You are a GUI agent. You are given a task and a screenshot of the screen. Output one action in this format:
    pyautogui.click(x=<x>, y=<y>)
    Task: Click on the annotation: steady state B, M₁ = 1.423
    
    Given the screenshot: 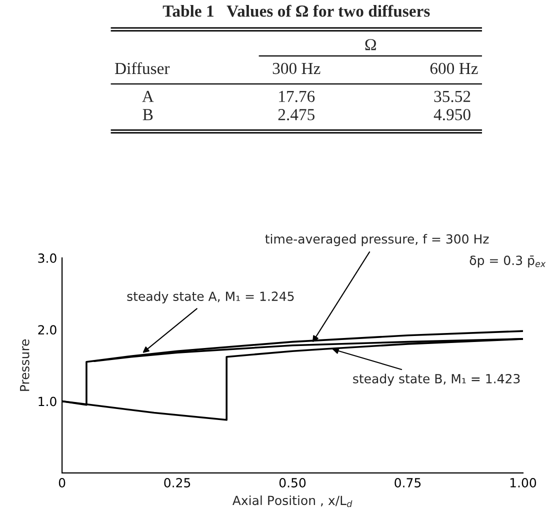 What is the action you would take?
    pyautogui.click(x=436, y=380)
    